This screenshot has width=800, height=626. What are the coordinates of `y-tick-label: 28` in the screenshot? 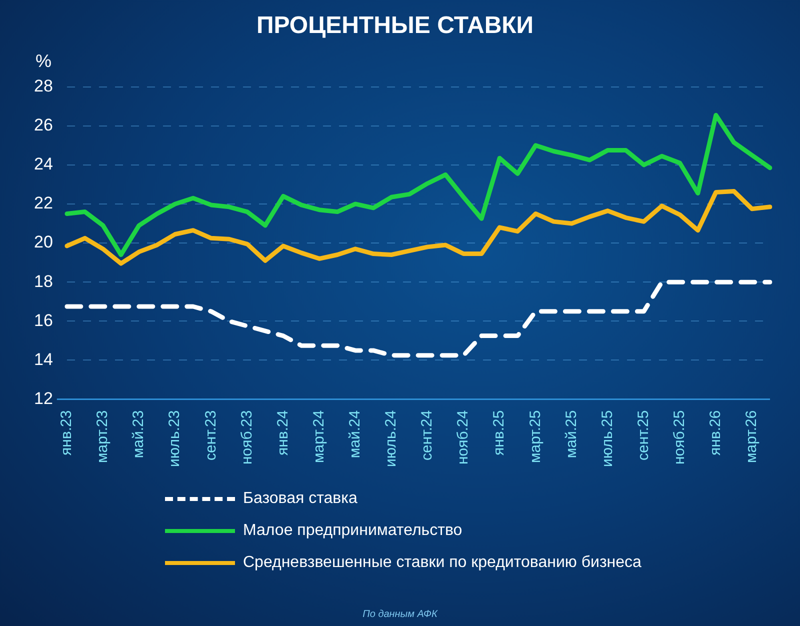 It's located at (43, 86).